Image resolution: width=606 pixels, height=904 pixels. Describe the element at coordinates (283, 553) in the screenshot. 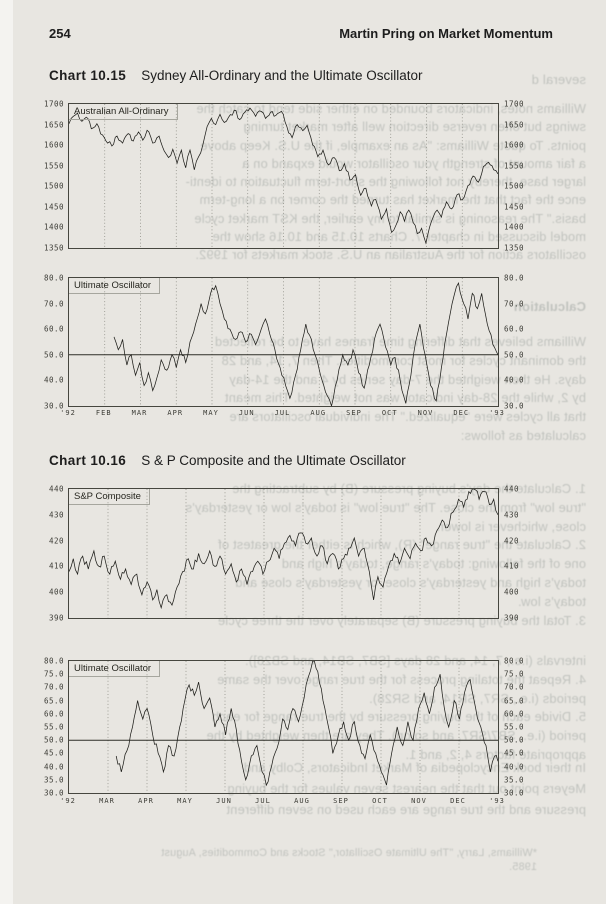

I see `sp-composite-plot` at that location.